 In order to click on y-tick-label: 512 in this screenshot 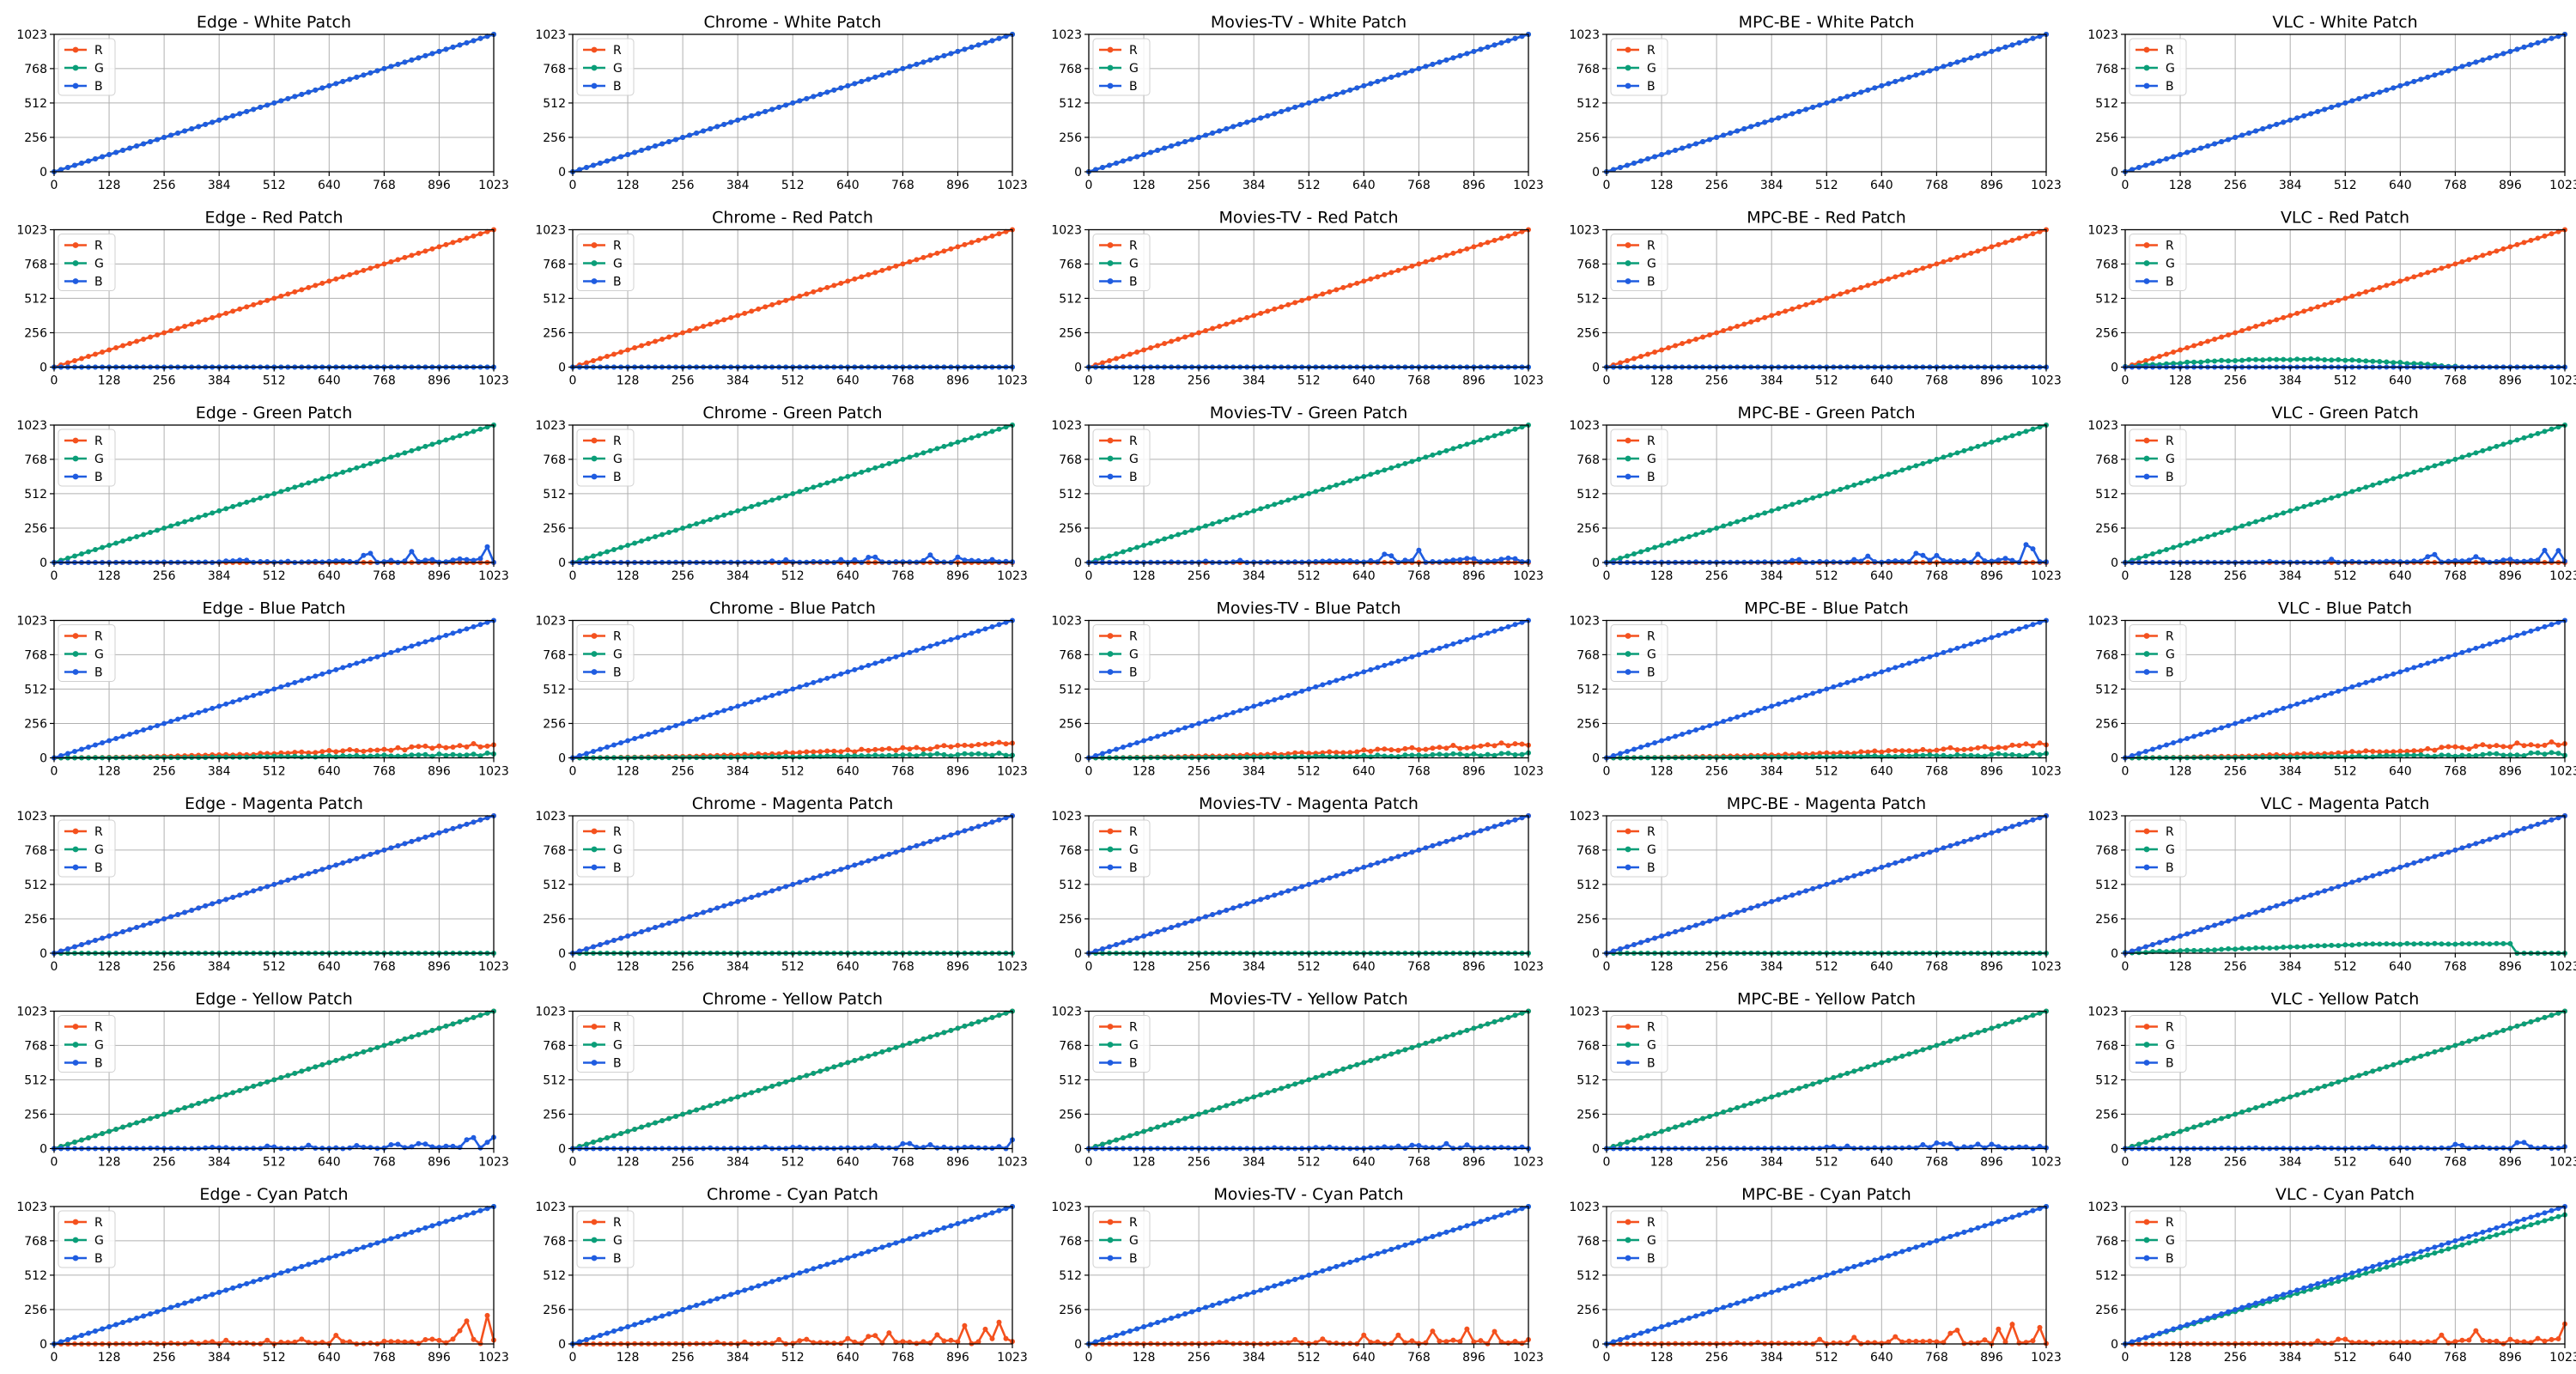, I will do `click(1588, 495)`.